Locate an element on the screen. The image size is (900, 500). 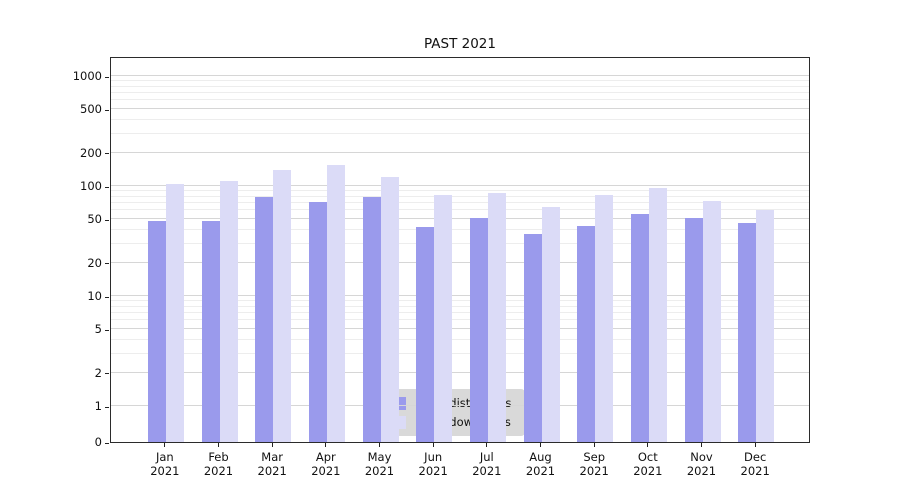
bar-downloads-sep is located at coordinates (604, 318).